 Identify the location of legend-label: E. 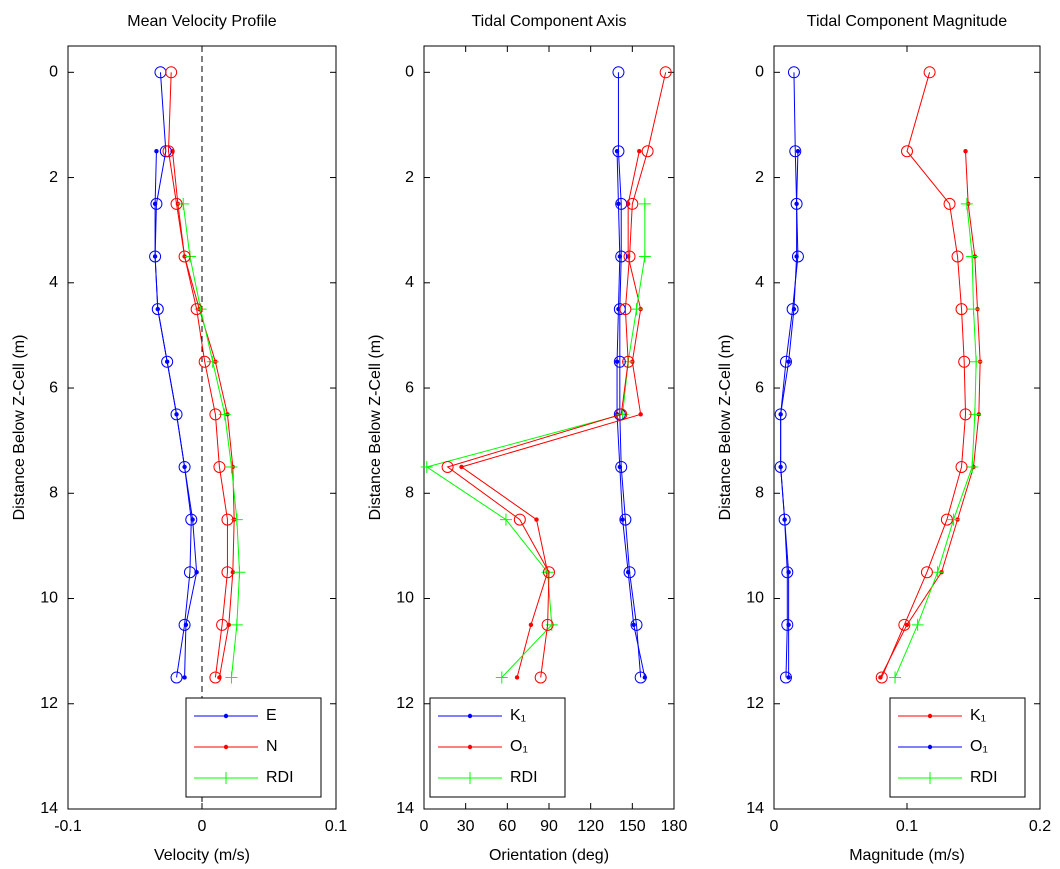
(271, 715).